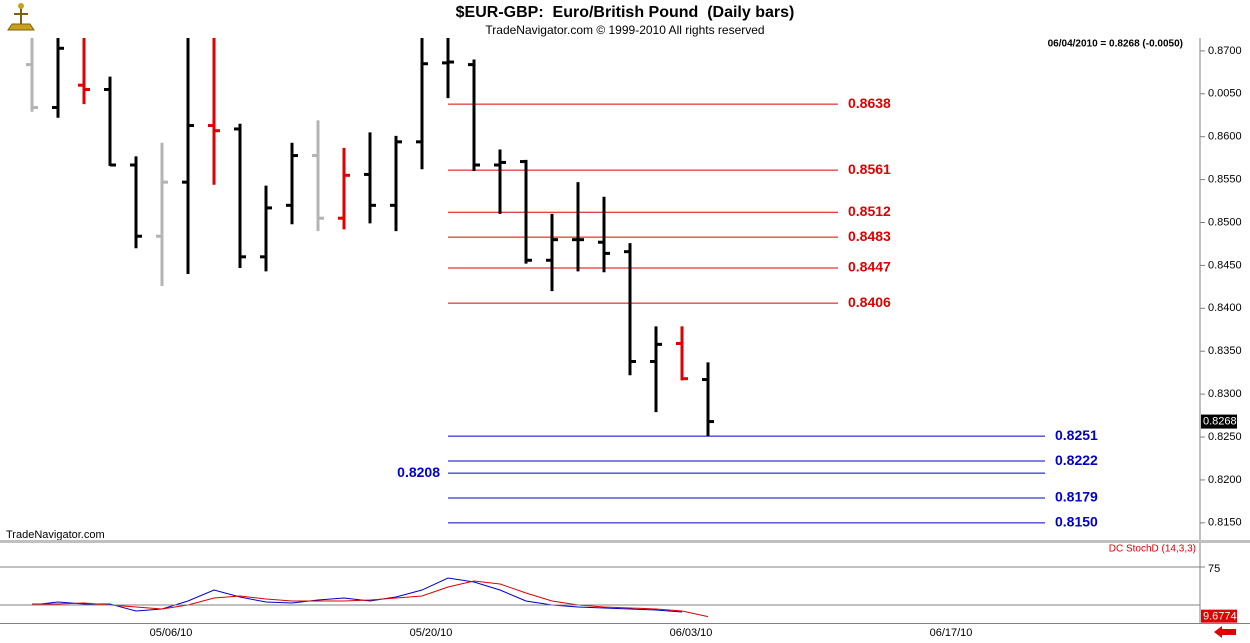 This screenshot has height=643, width=1250. Describe the element at coordinates (21, 17) in the screenshot. I see `logo` at that location.